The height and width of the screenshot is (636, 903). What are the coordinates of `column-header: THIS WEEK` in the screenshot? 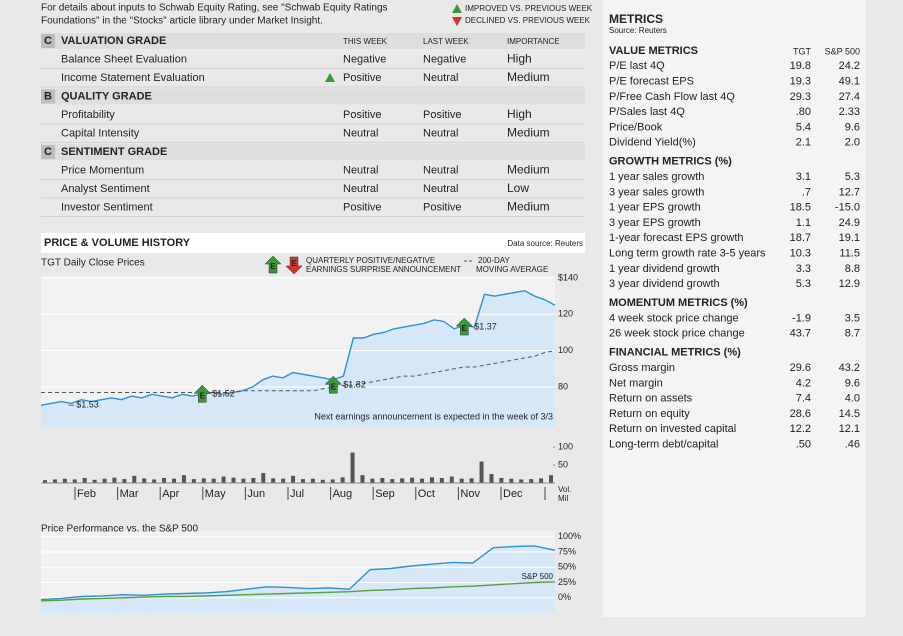 It's located at (365, 41).